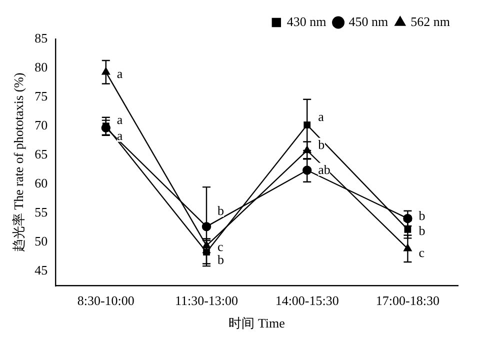 The width and height of the screenshot is (486, 344). What do you see at coordinates (41, 125) in the screenshot?
I see `y-tick-label: 70` at bounding box center [41, 125].